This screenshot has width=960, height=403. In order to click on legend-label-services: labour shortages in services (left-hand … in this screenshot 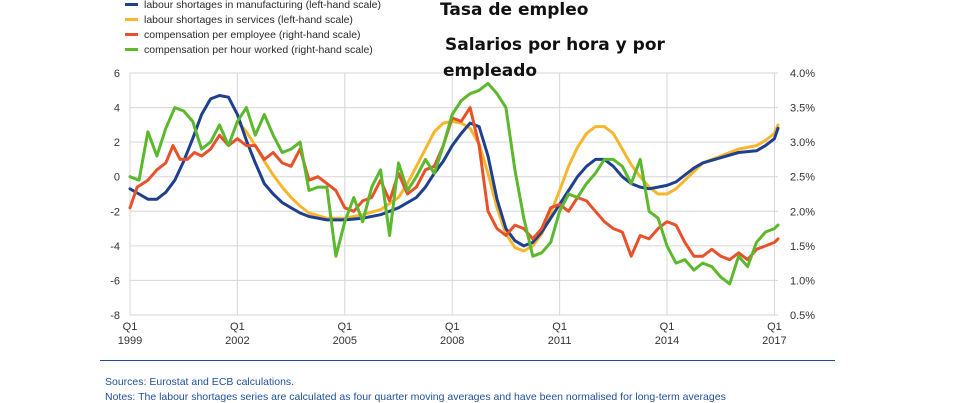, I will do `click(248, 19)`.